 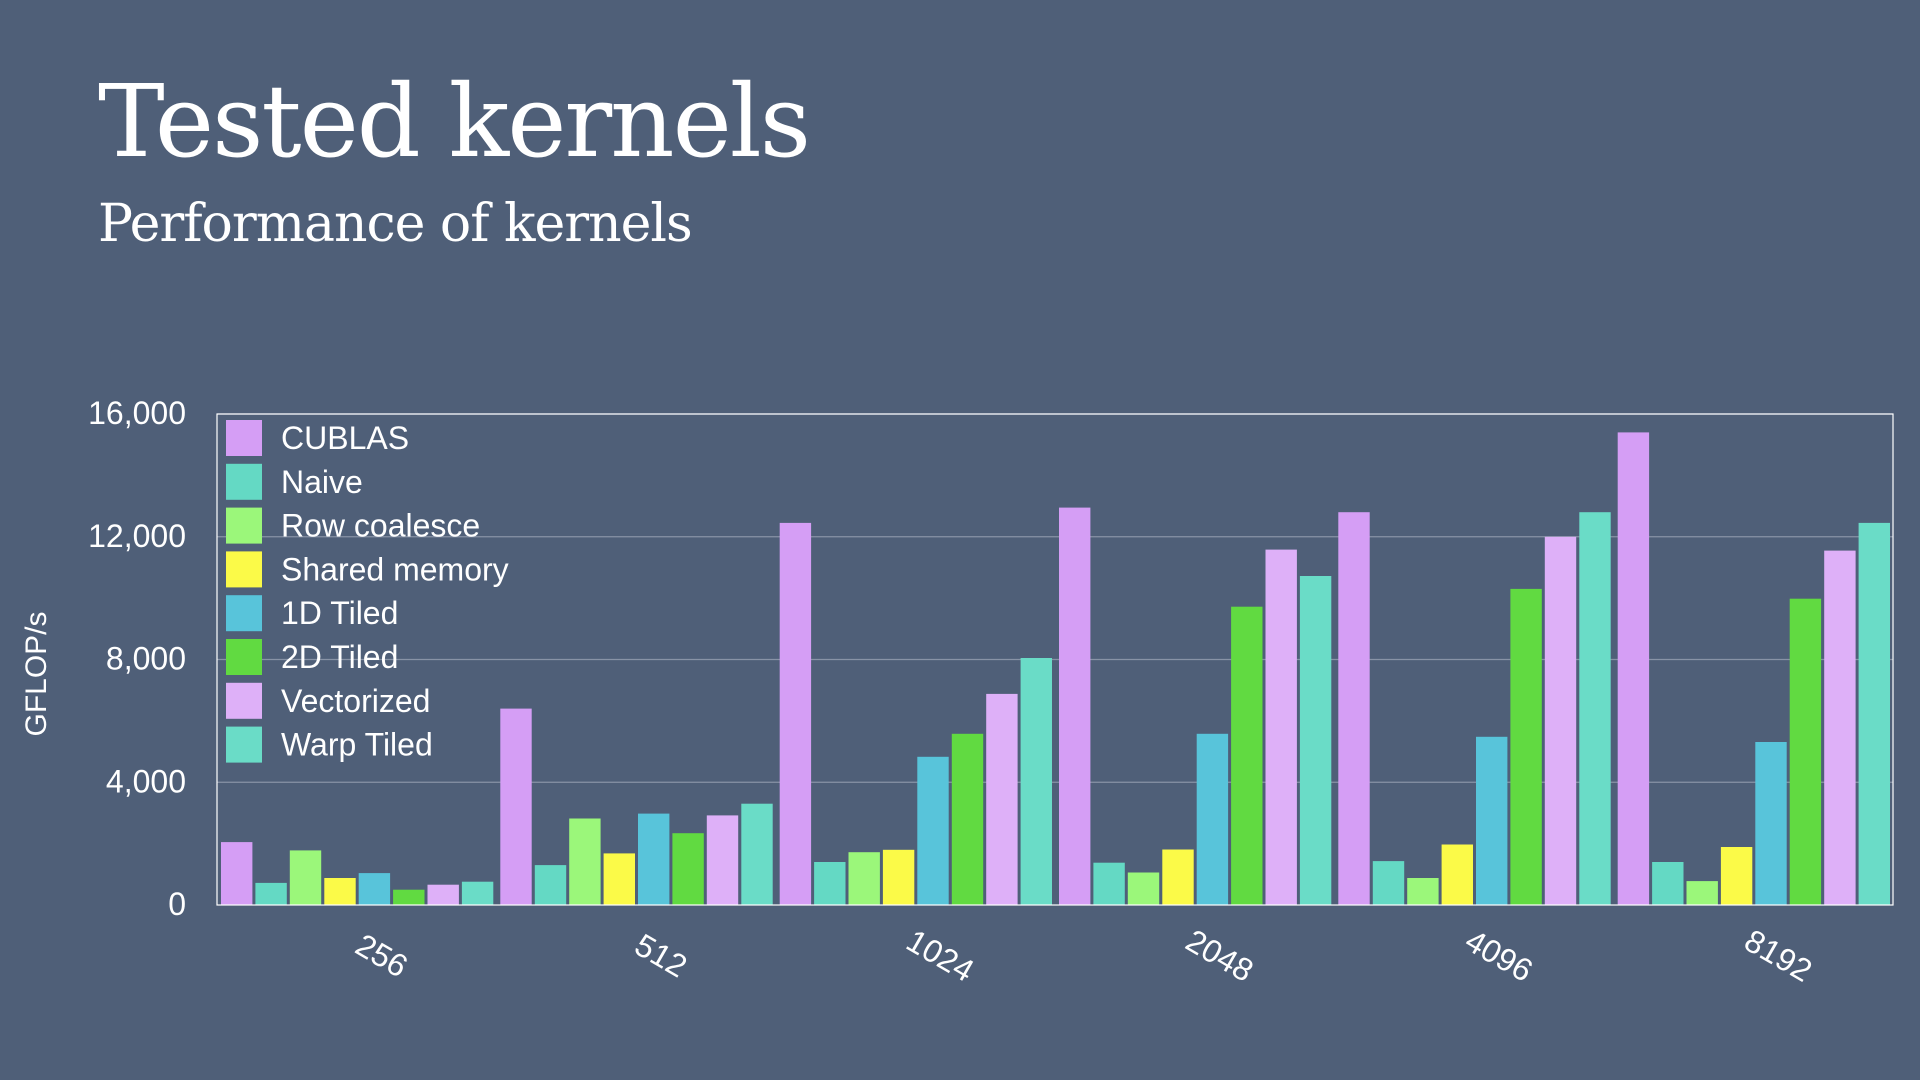 I want to click on legend-label: Vectorized, so click(x=355, y=701).